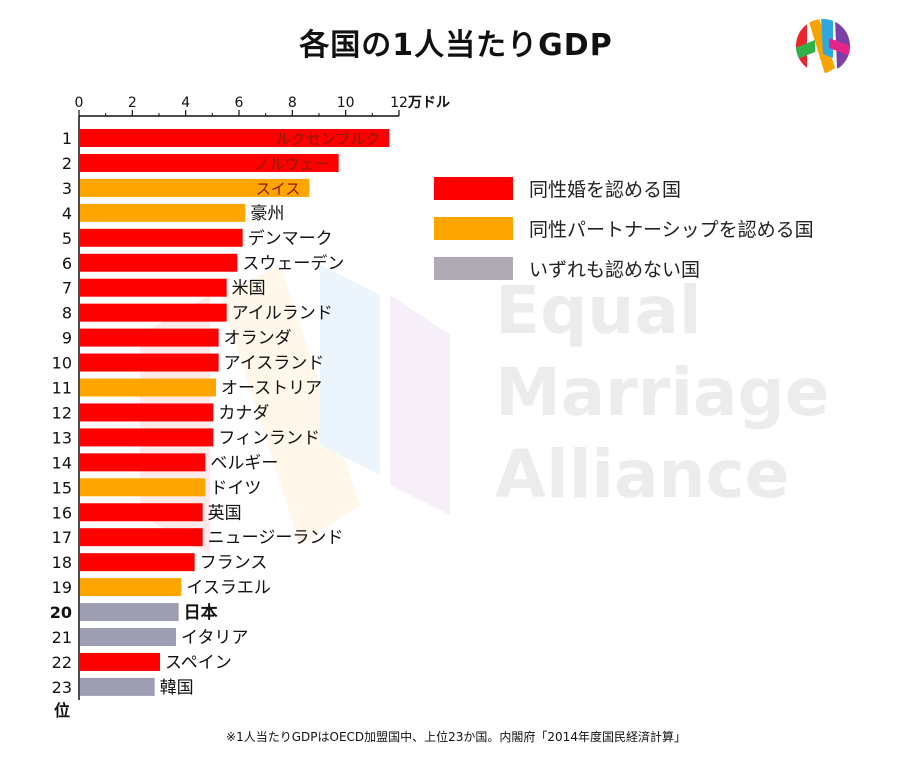  I want to click on legend-item-neither: いずれも認めない国, so click(624, 268).